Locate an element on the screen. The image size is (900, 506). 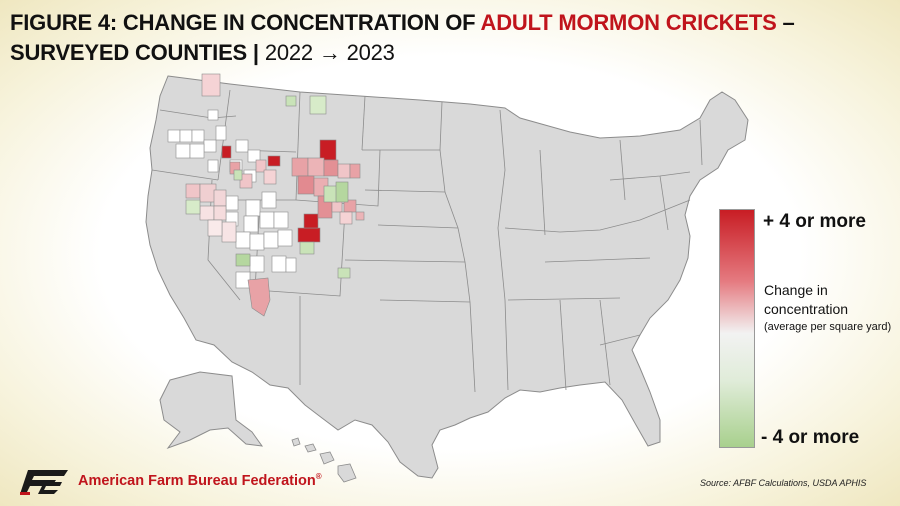
title-years: 2022 → 2023 is located at coordinates (329, 52).